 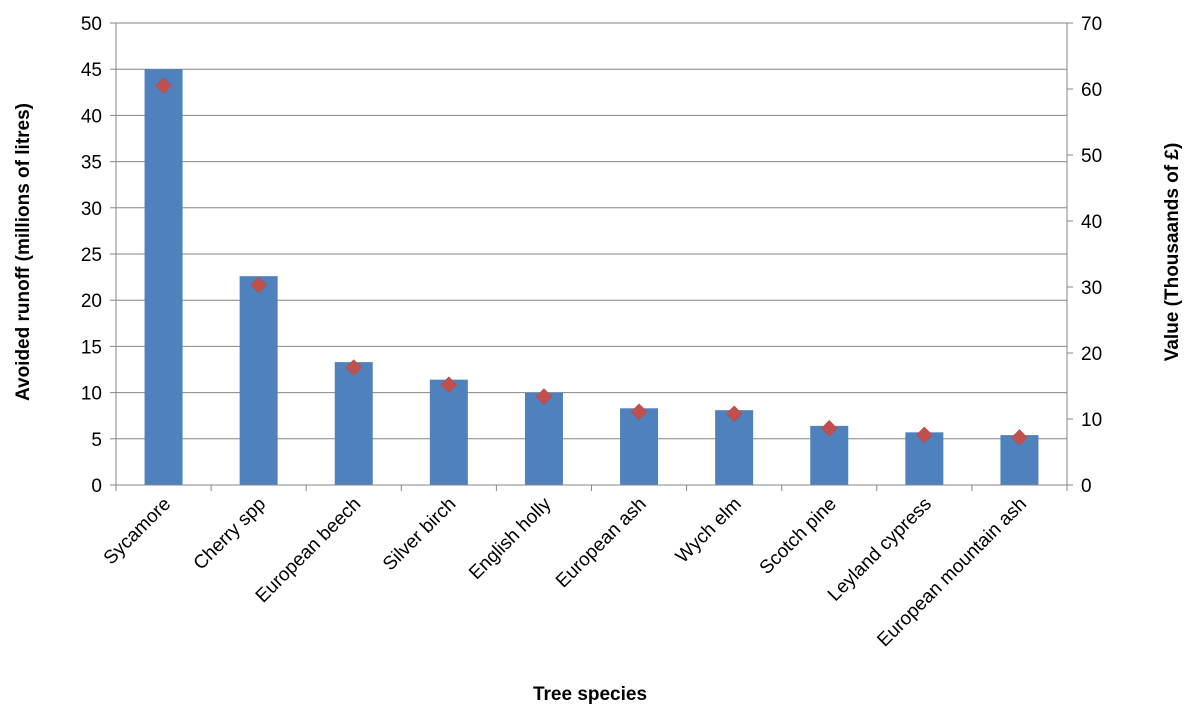 I want to click on y2-tick-label: 0, so click(x=1086, y=486).